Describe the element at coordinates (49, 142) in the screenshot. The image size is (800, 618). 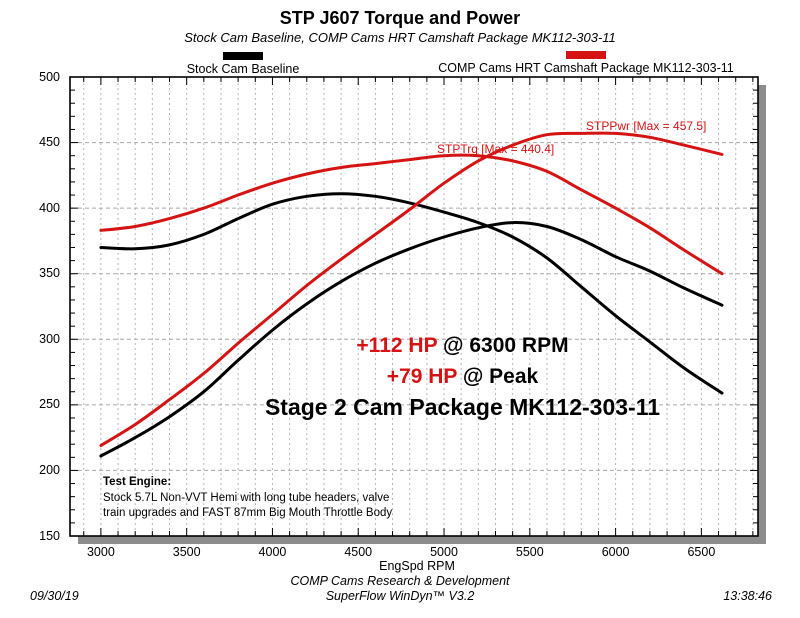
I see `y-tick-label: 450` at that location.